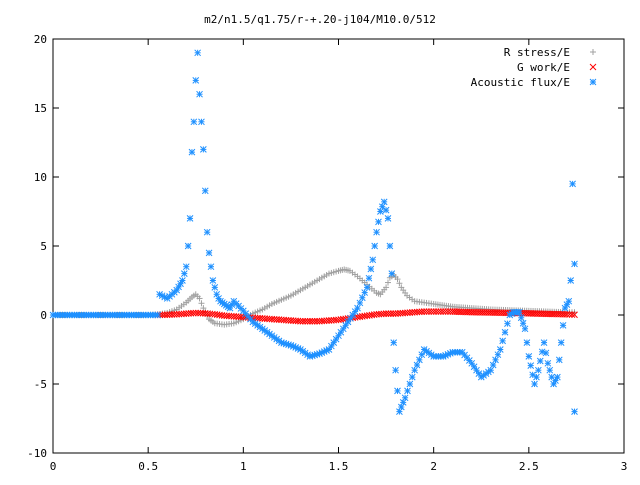  I want to click on chart-title: m2/n1.5/q1.75/r-+.20-j104/M10.0/512, so click(320, 19).